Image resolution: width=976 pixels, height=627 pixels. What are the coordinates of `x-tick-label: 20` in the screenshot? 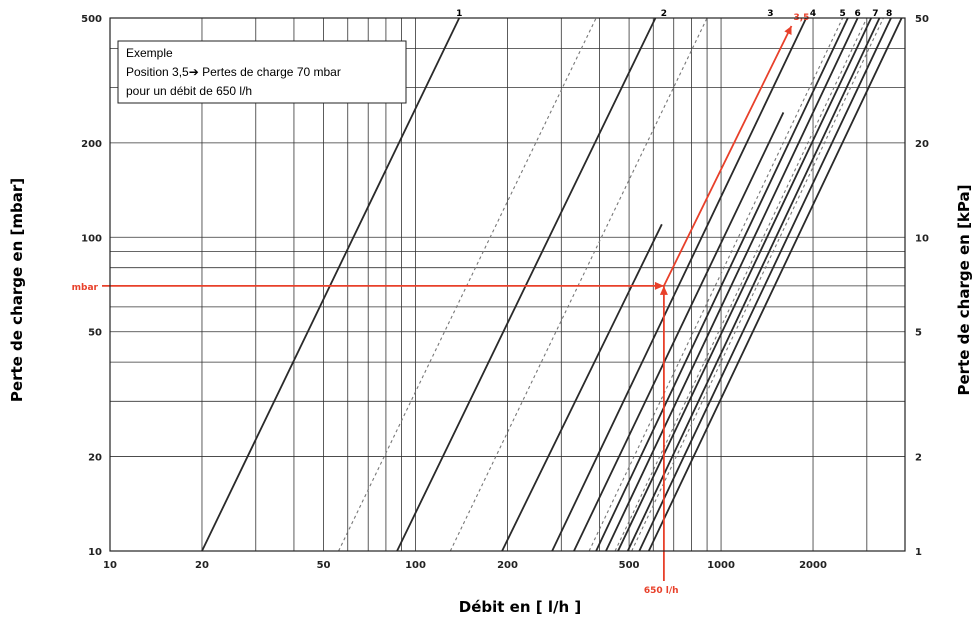 It's located at (202, 565).